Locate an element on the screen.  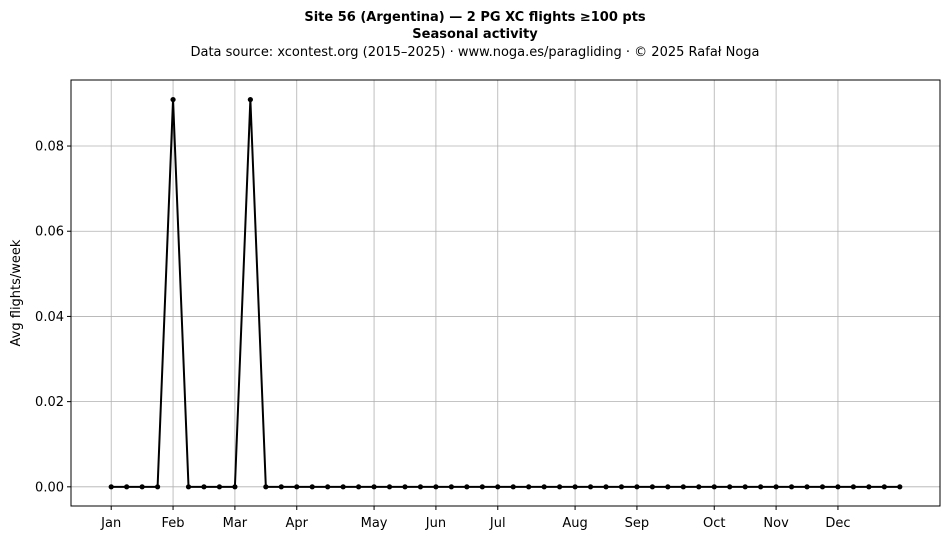
x-tick-label: Jul is located at coordinates (497, 523).